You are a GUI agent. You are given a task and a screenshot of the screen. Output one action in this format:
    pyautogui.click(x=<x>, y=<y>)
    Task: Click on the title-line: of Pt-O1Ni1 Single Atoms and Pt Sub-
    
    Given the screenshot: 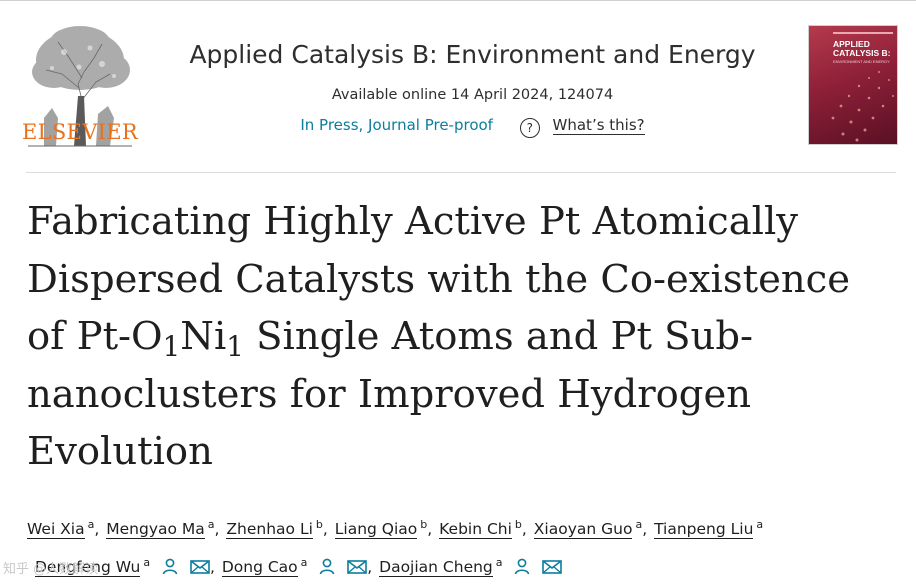 What is the action you would take?
    pyautogui.click(x=390, y=338)
    